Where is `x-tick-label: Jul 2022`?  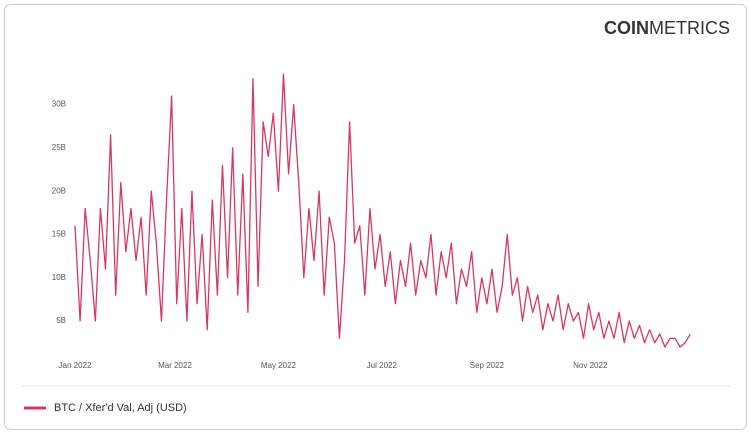
x-tick-label: Jul 2022 is located at coordinates (382, 365).